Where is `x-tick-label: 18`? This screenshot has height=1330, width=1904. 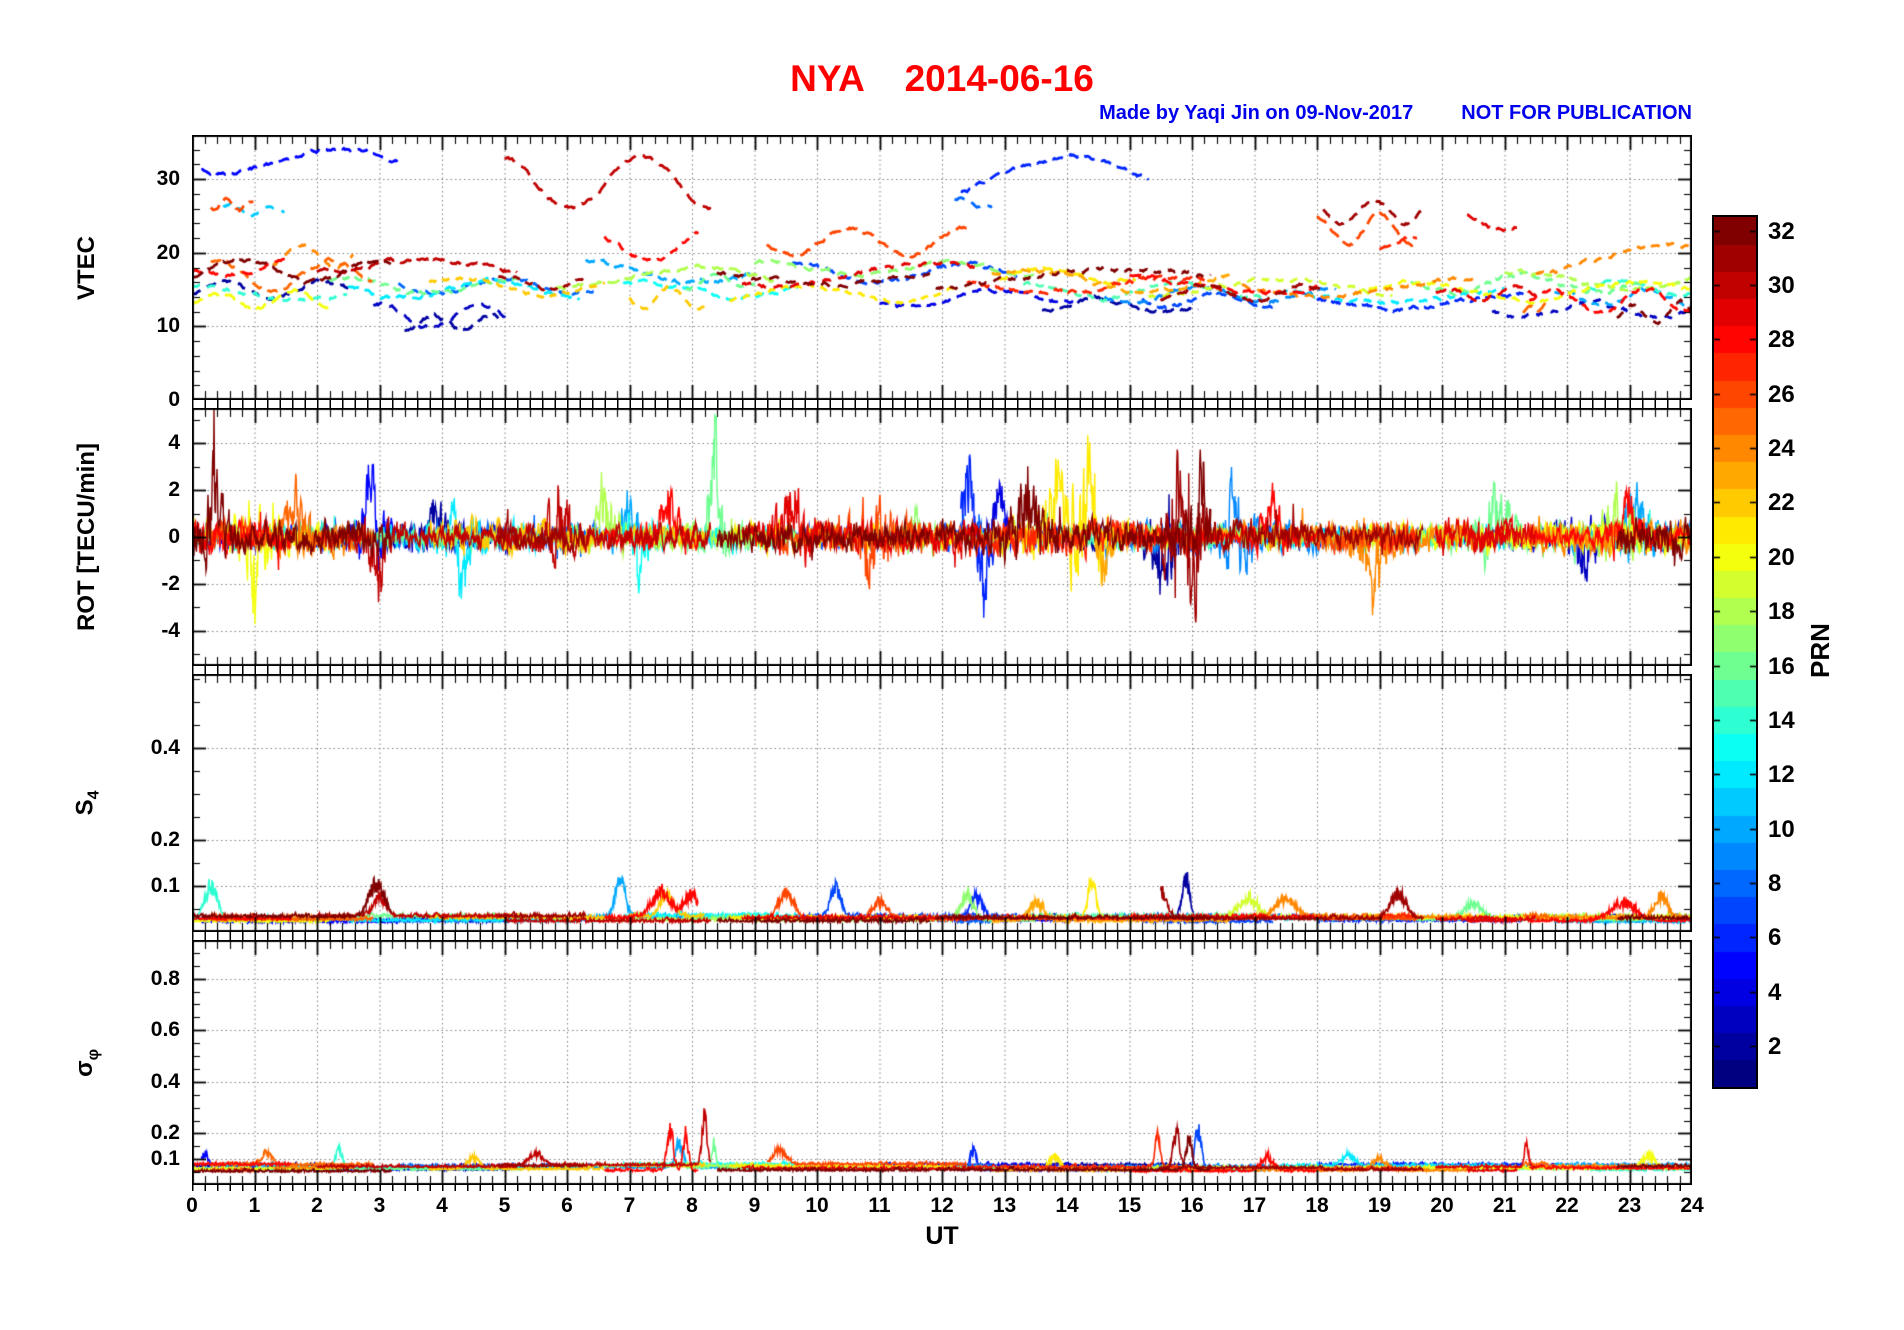 x-tick-label: 18 is located at coordinates (1317, 1205).